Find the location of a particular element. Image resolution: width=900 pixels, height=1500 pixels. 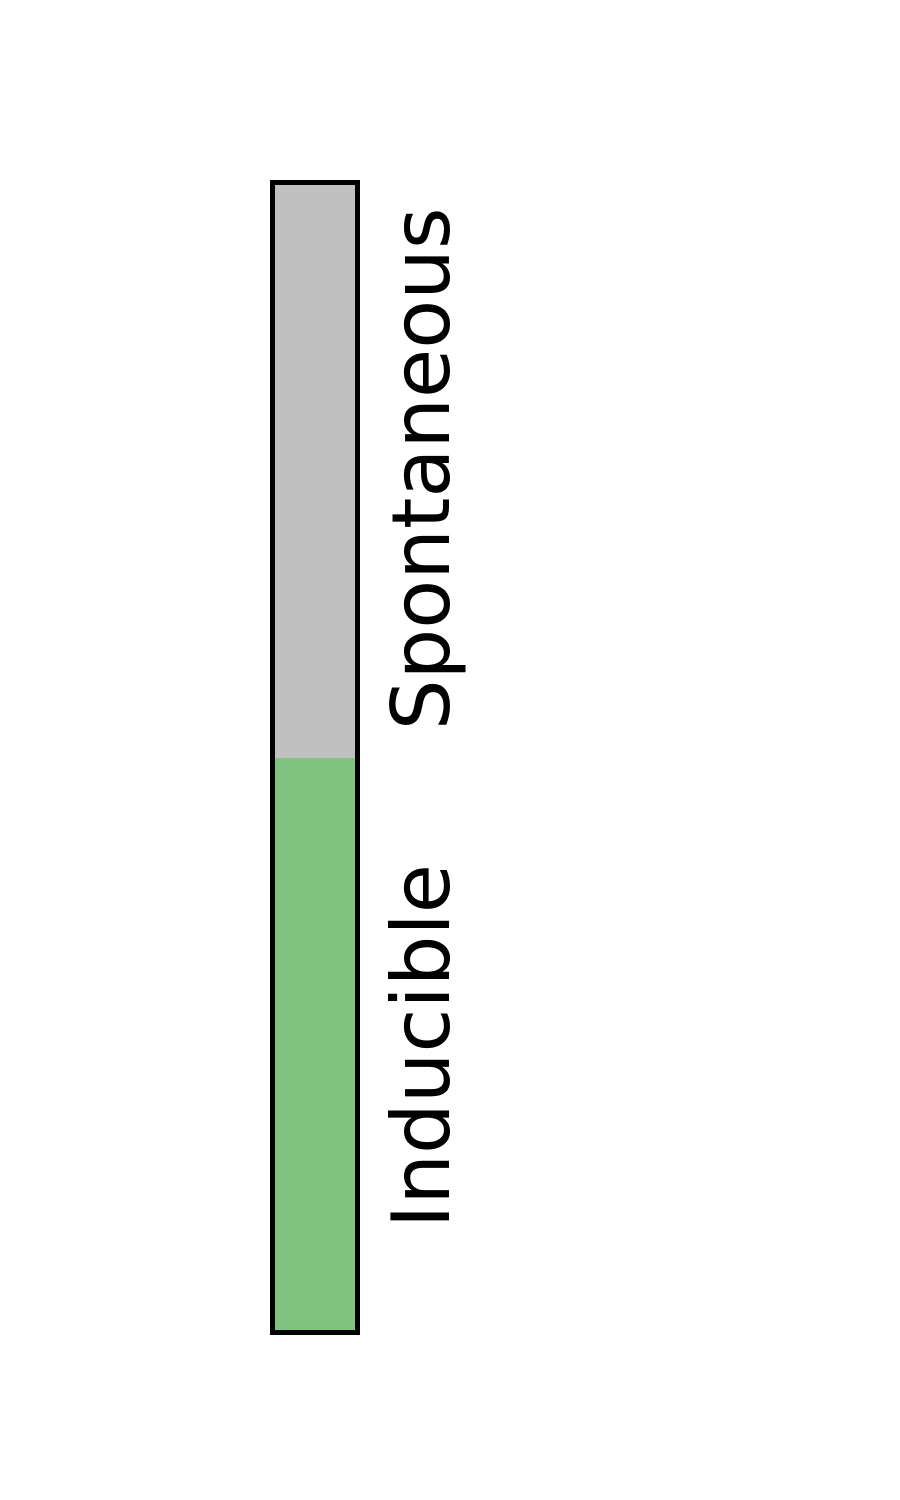

label-spontaneous: Spontaneous is located at coordinates (421, 469).